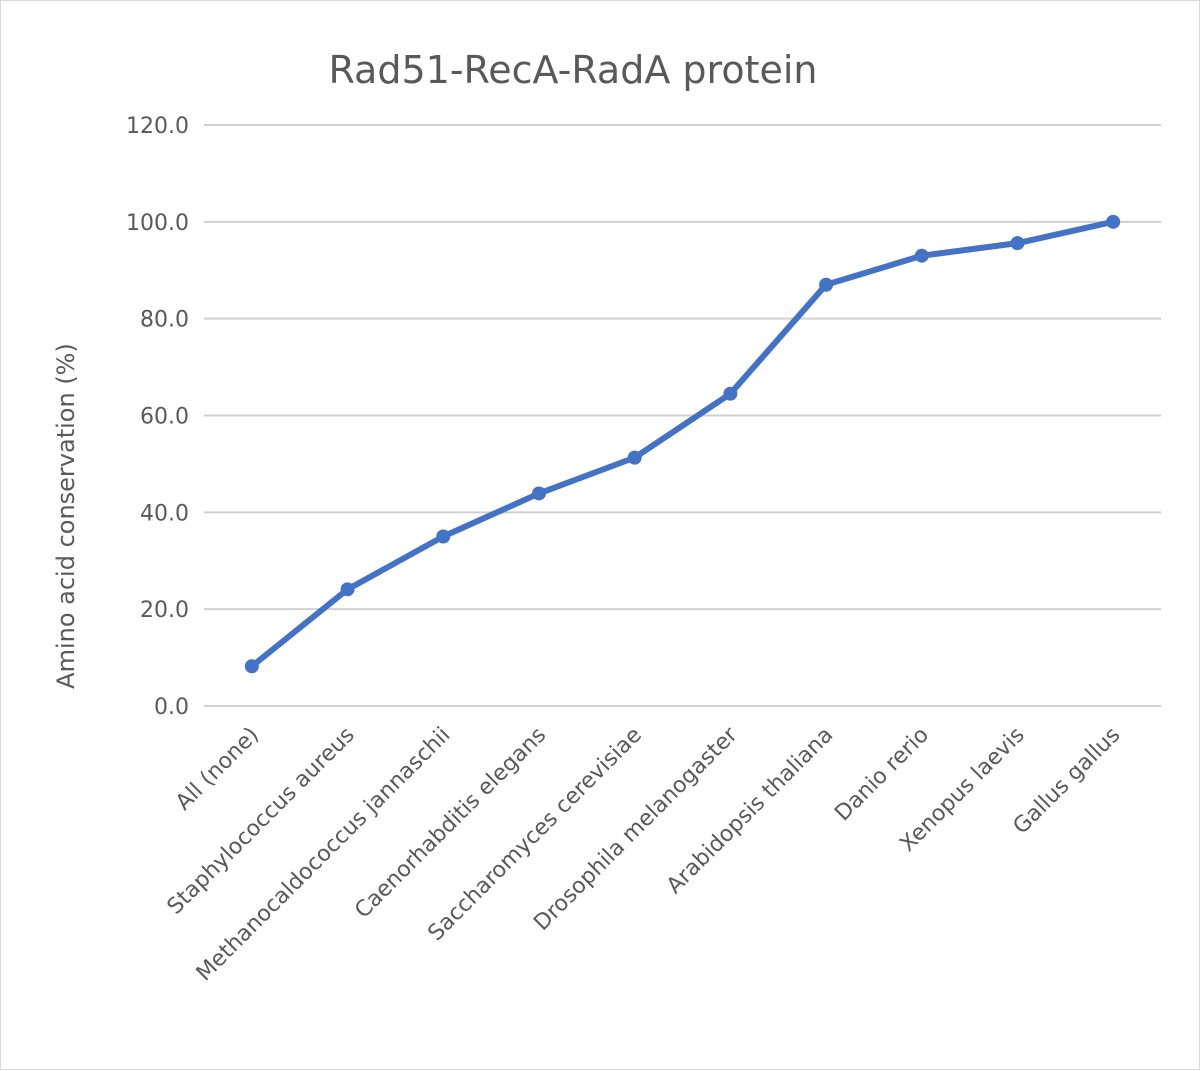 The image size is (1200, 1071). Describe the element at coordinates (450, 823) in the screenshot. I see `x-tick-label: Caenorhabditis elegans` at that location.